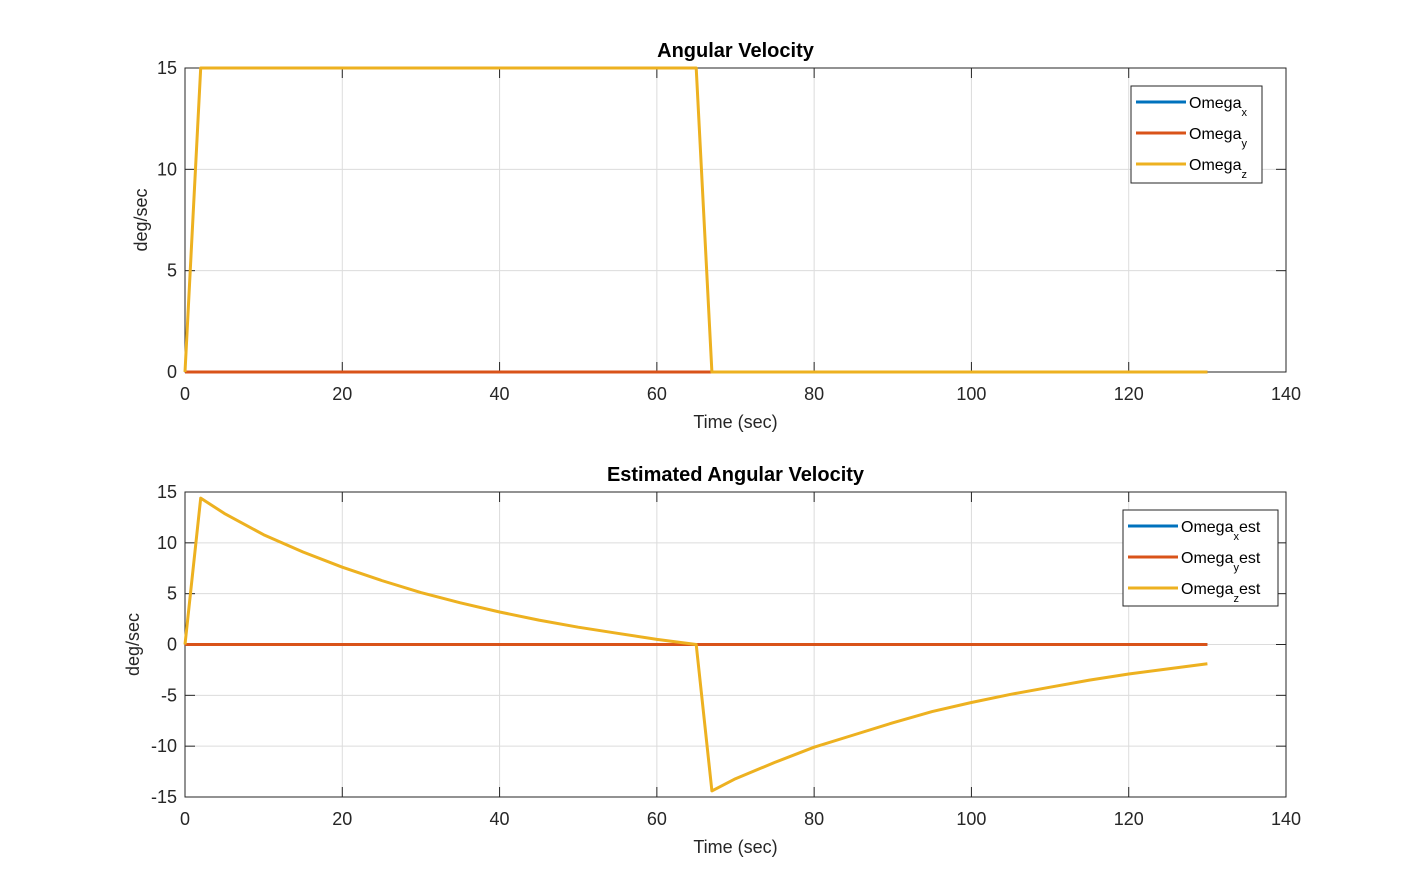  Describe the element at coordinates (169, 695) in the screenshot. I see `y-tick-label: -5` at that location.